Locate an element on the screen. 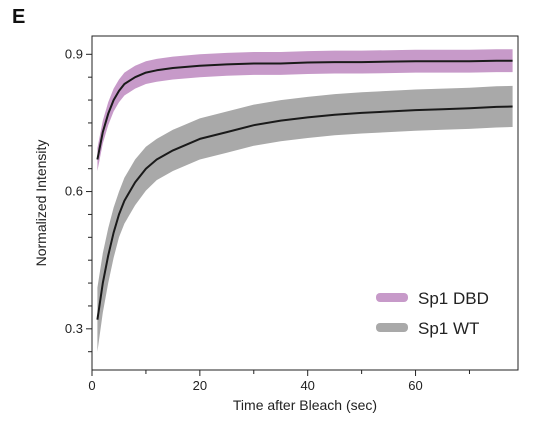 This screenshot has width=544, height=426. x-tick-label: 40 is located at coordinates (307, 385).